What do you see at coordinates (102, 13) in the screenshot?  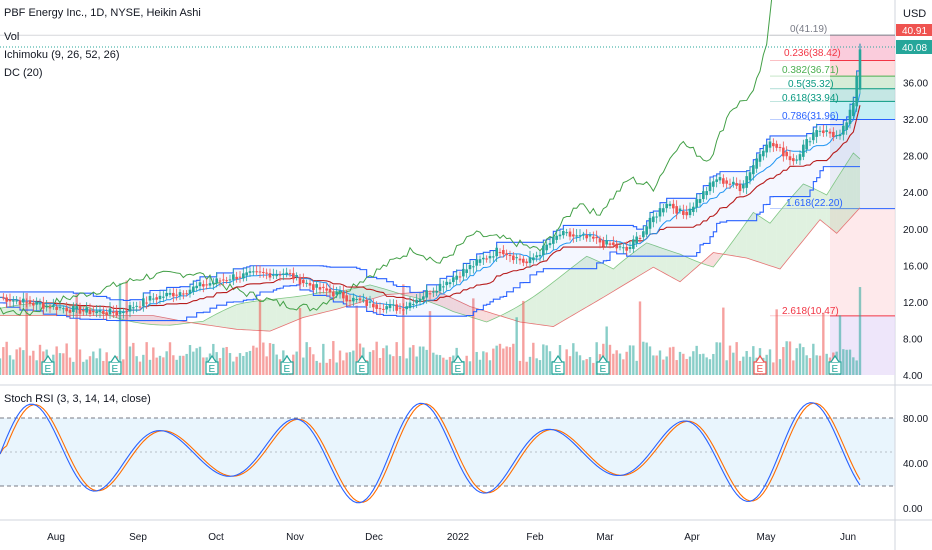 I see `symbol-title: PBF Energy Inc., 1D, NYSE, Heikin Ashi` at bounding box center [102, 13].